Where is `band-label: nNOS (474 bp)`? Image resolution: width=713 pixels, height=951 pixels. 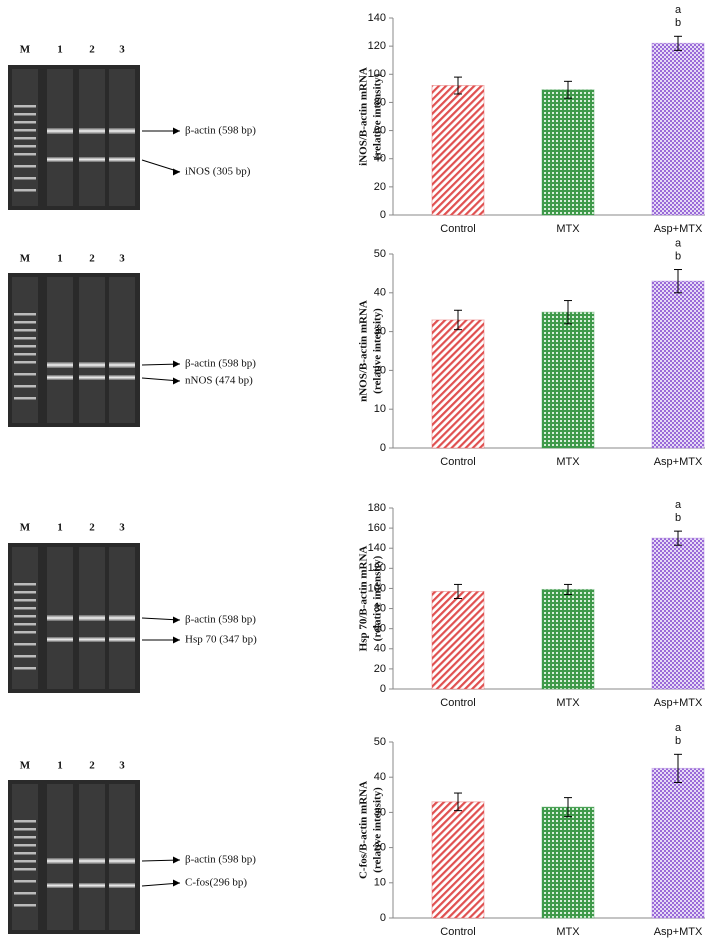
band-label: nNOS (474 bp) is located at coordinates (219, 381).